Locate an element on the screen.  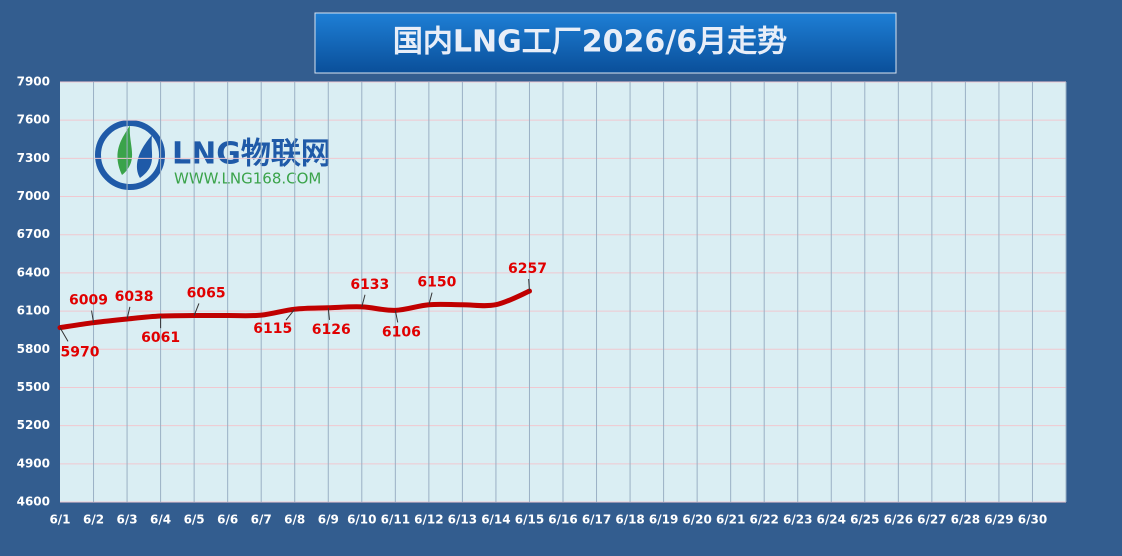
logo-url: WWW.LNG168.COM is located at coordinates (247, 179).